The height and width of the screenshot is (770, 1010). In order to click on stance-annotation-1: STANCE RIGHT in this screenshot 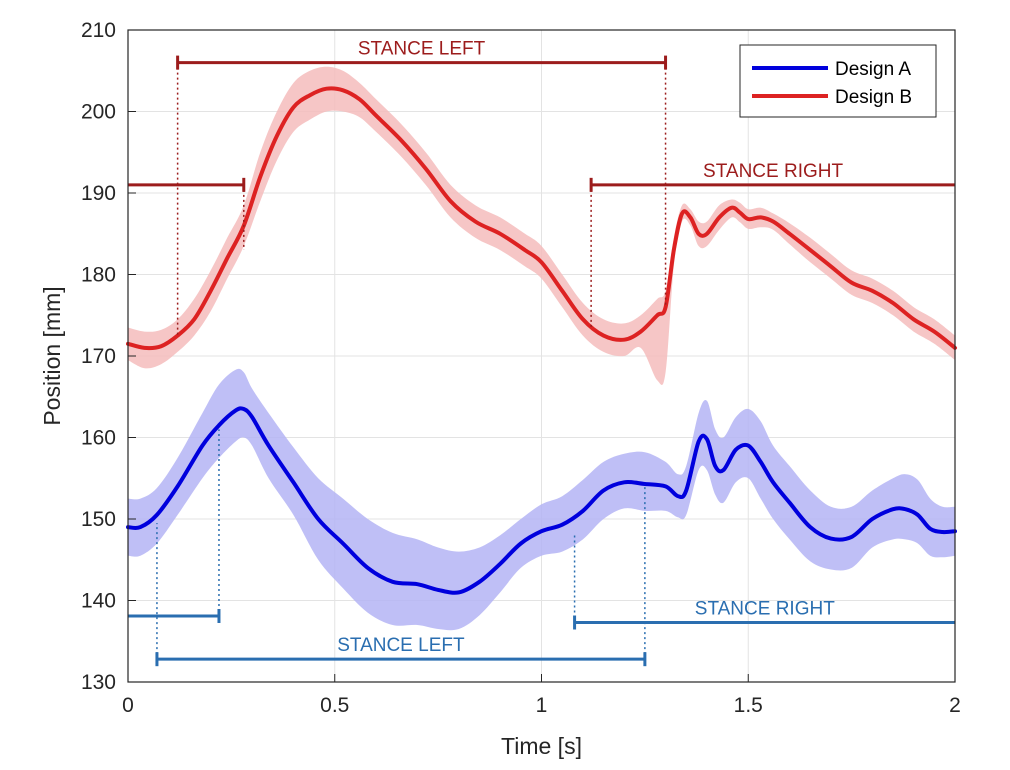, I will do `click(772, 244)`.